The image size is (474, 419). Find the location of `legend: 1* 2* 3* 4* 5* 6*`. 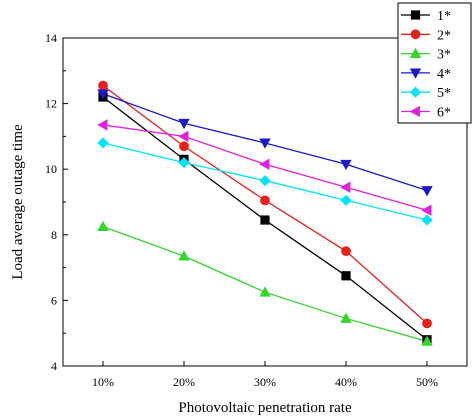

legend: 1* 2* 3* 4* 5* 6* is located at coordinates (434, 63).